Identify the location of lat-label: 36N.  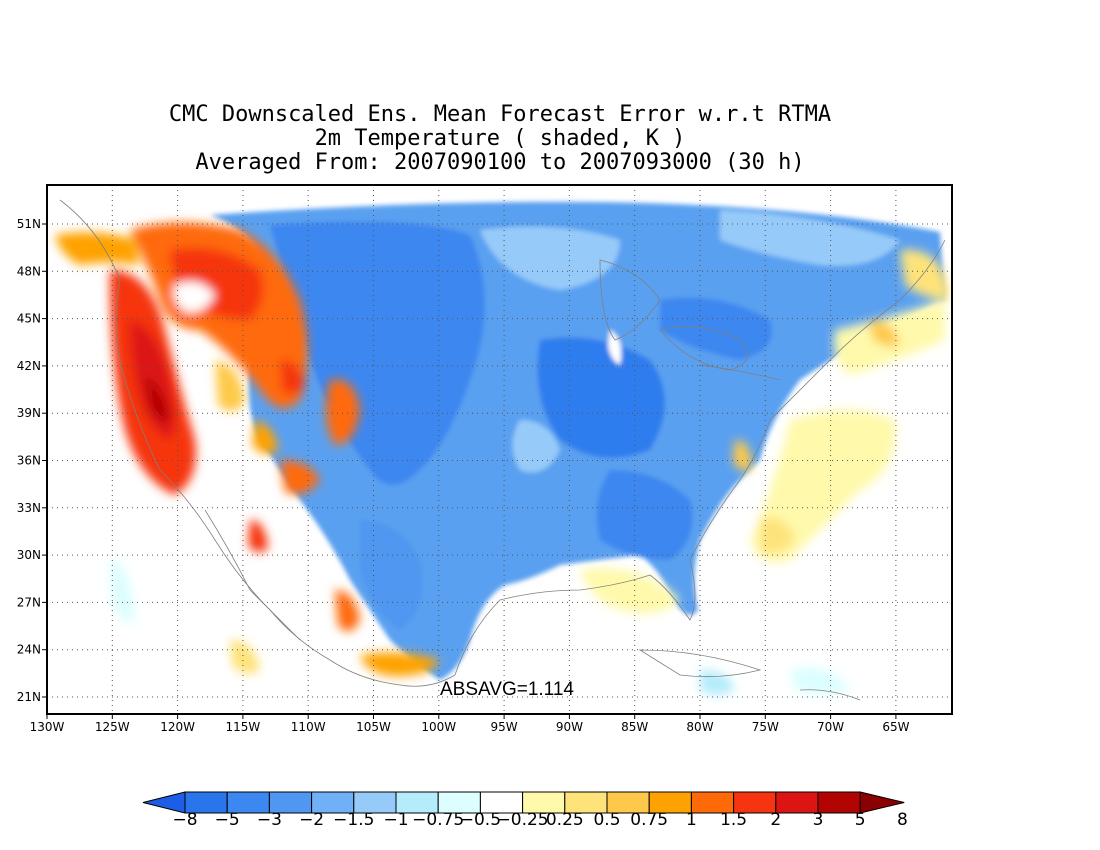
(29, 461).